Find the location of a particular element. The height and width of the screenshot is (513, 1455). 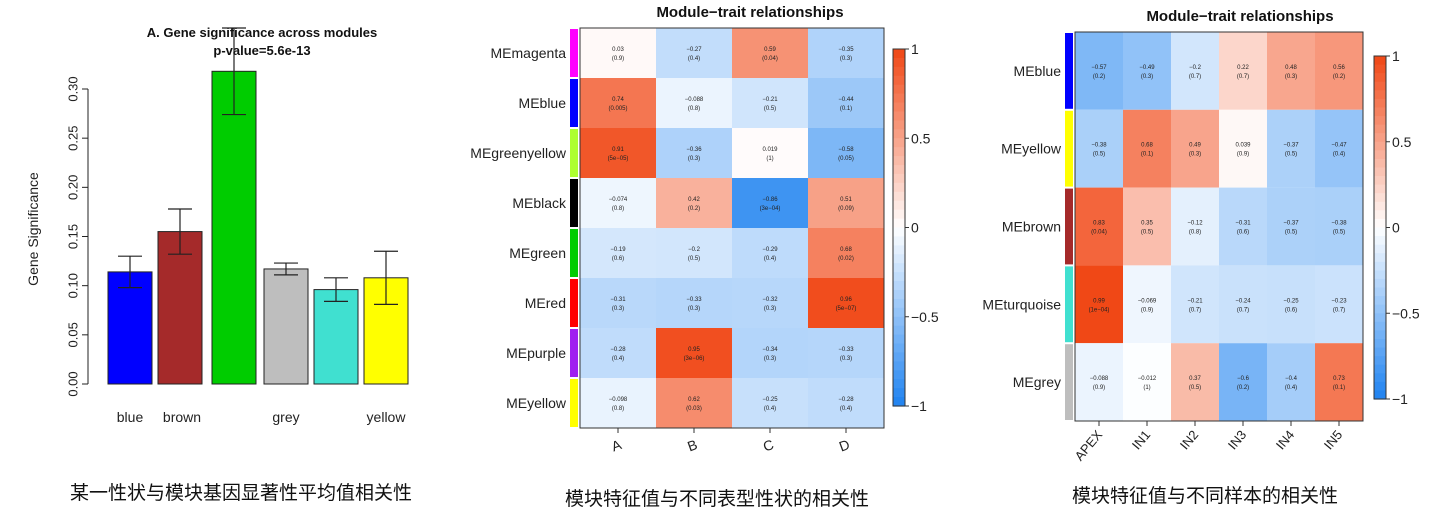

cell-value: −0.31 is located at coordinates (618, 300).